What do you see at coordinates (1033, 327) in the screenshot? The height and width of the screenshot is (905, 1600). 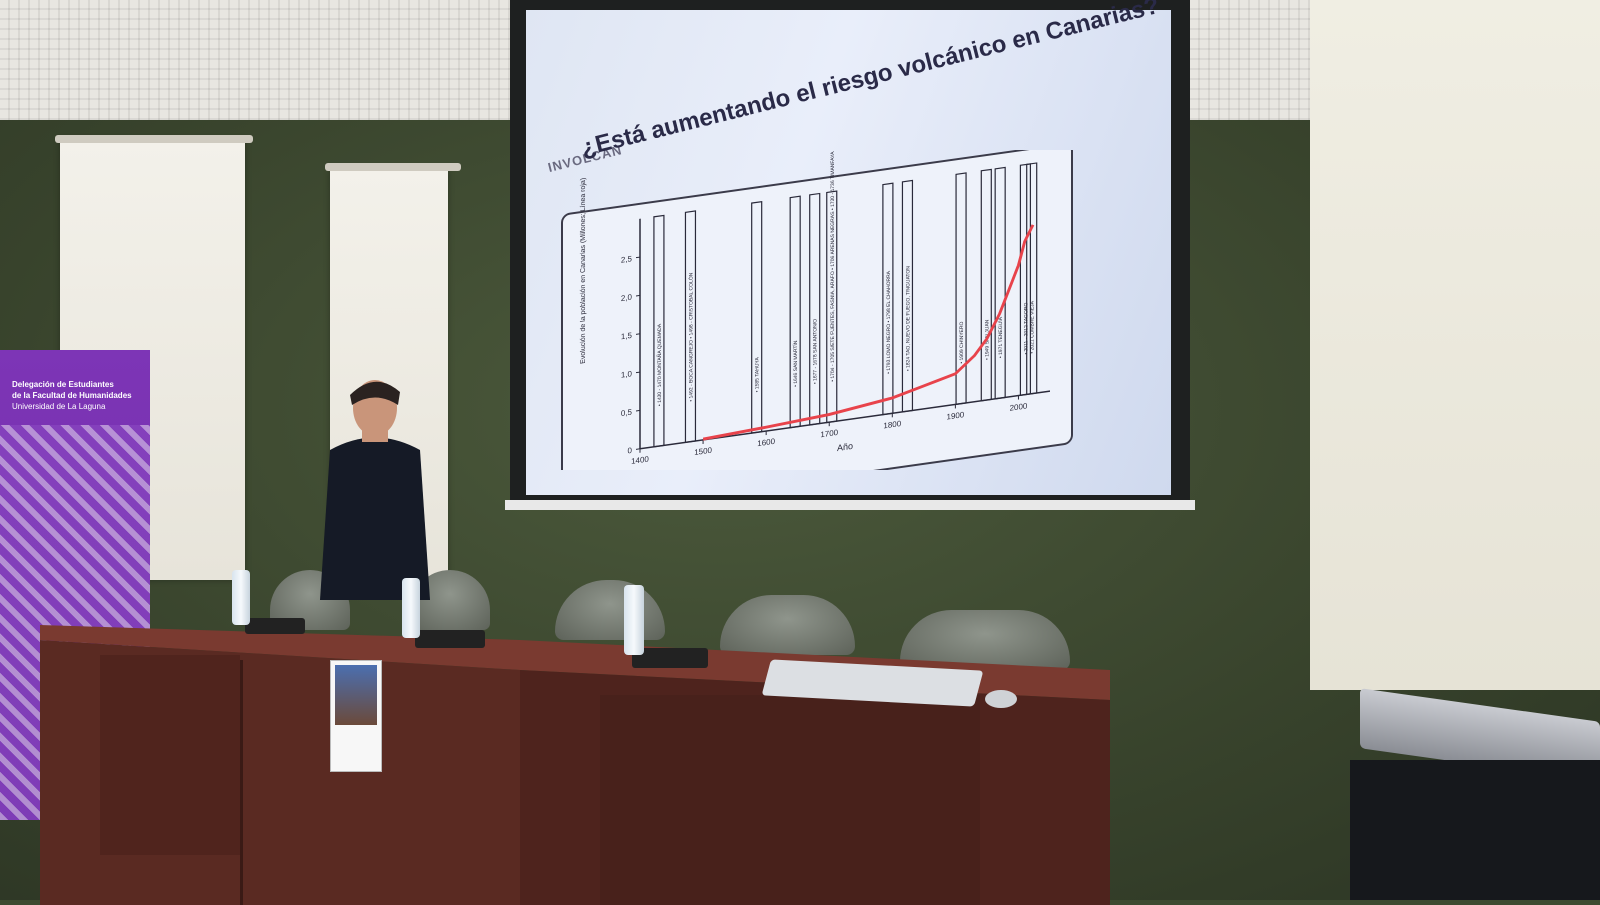 I see `eruption-label: • 2021 CUMBRE VIEJA` at bounding box center [1033, 327].